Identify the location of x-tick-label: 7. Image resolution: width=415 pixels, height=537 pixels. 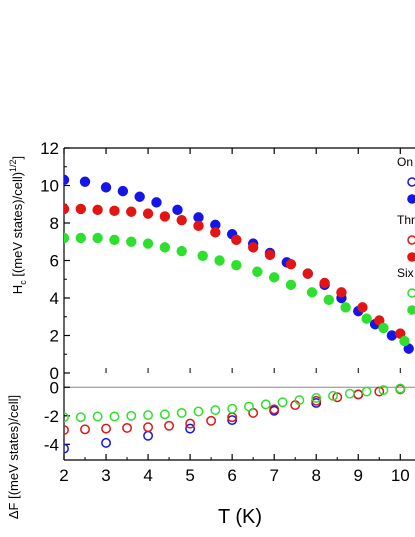
(273, 475).